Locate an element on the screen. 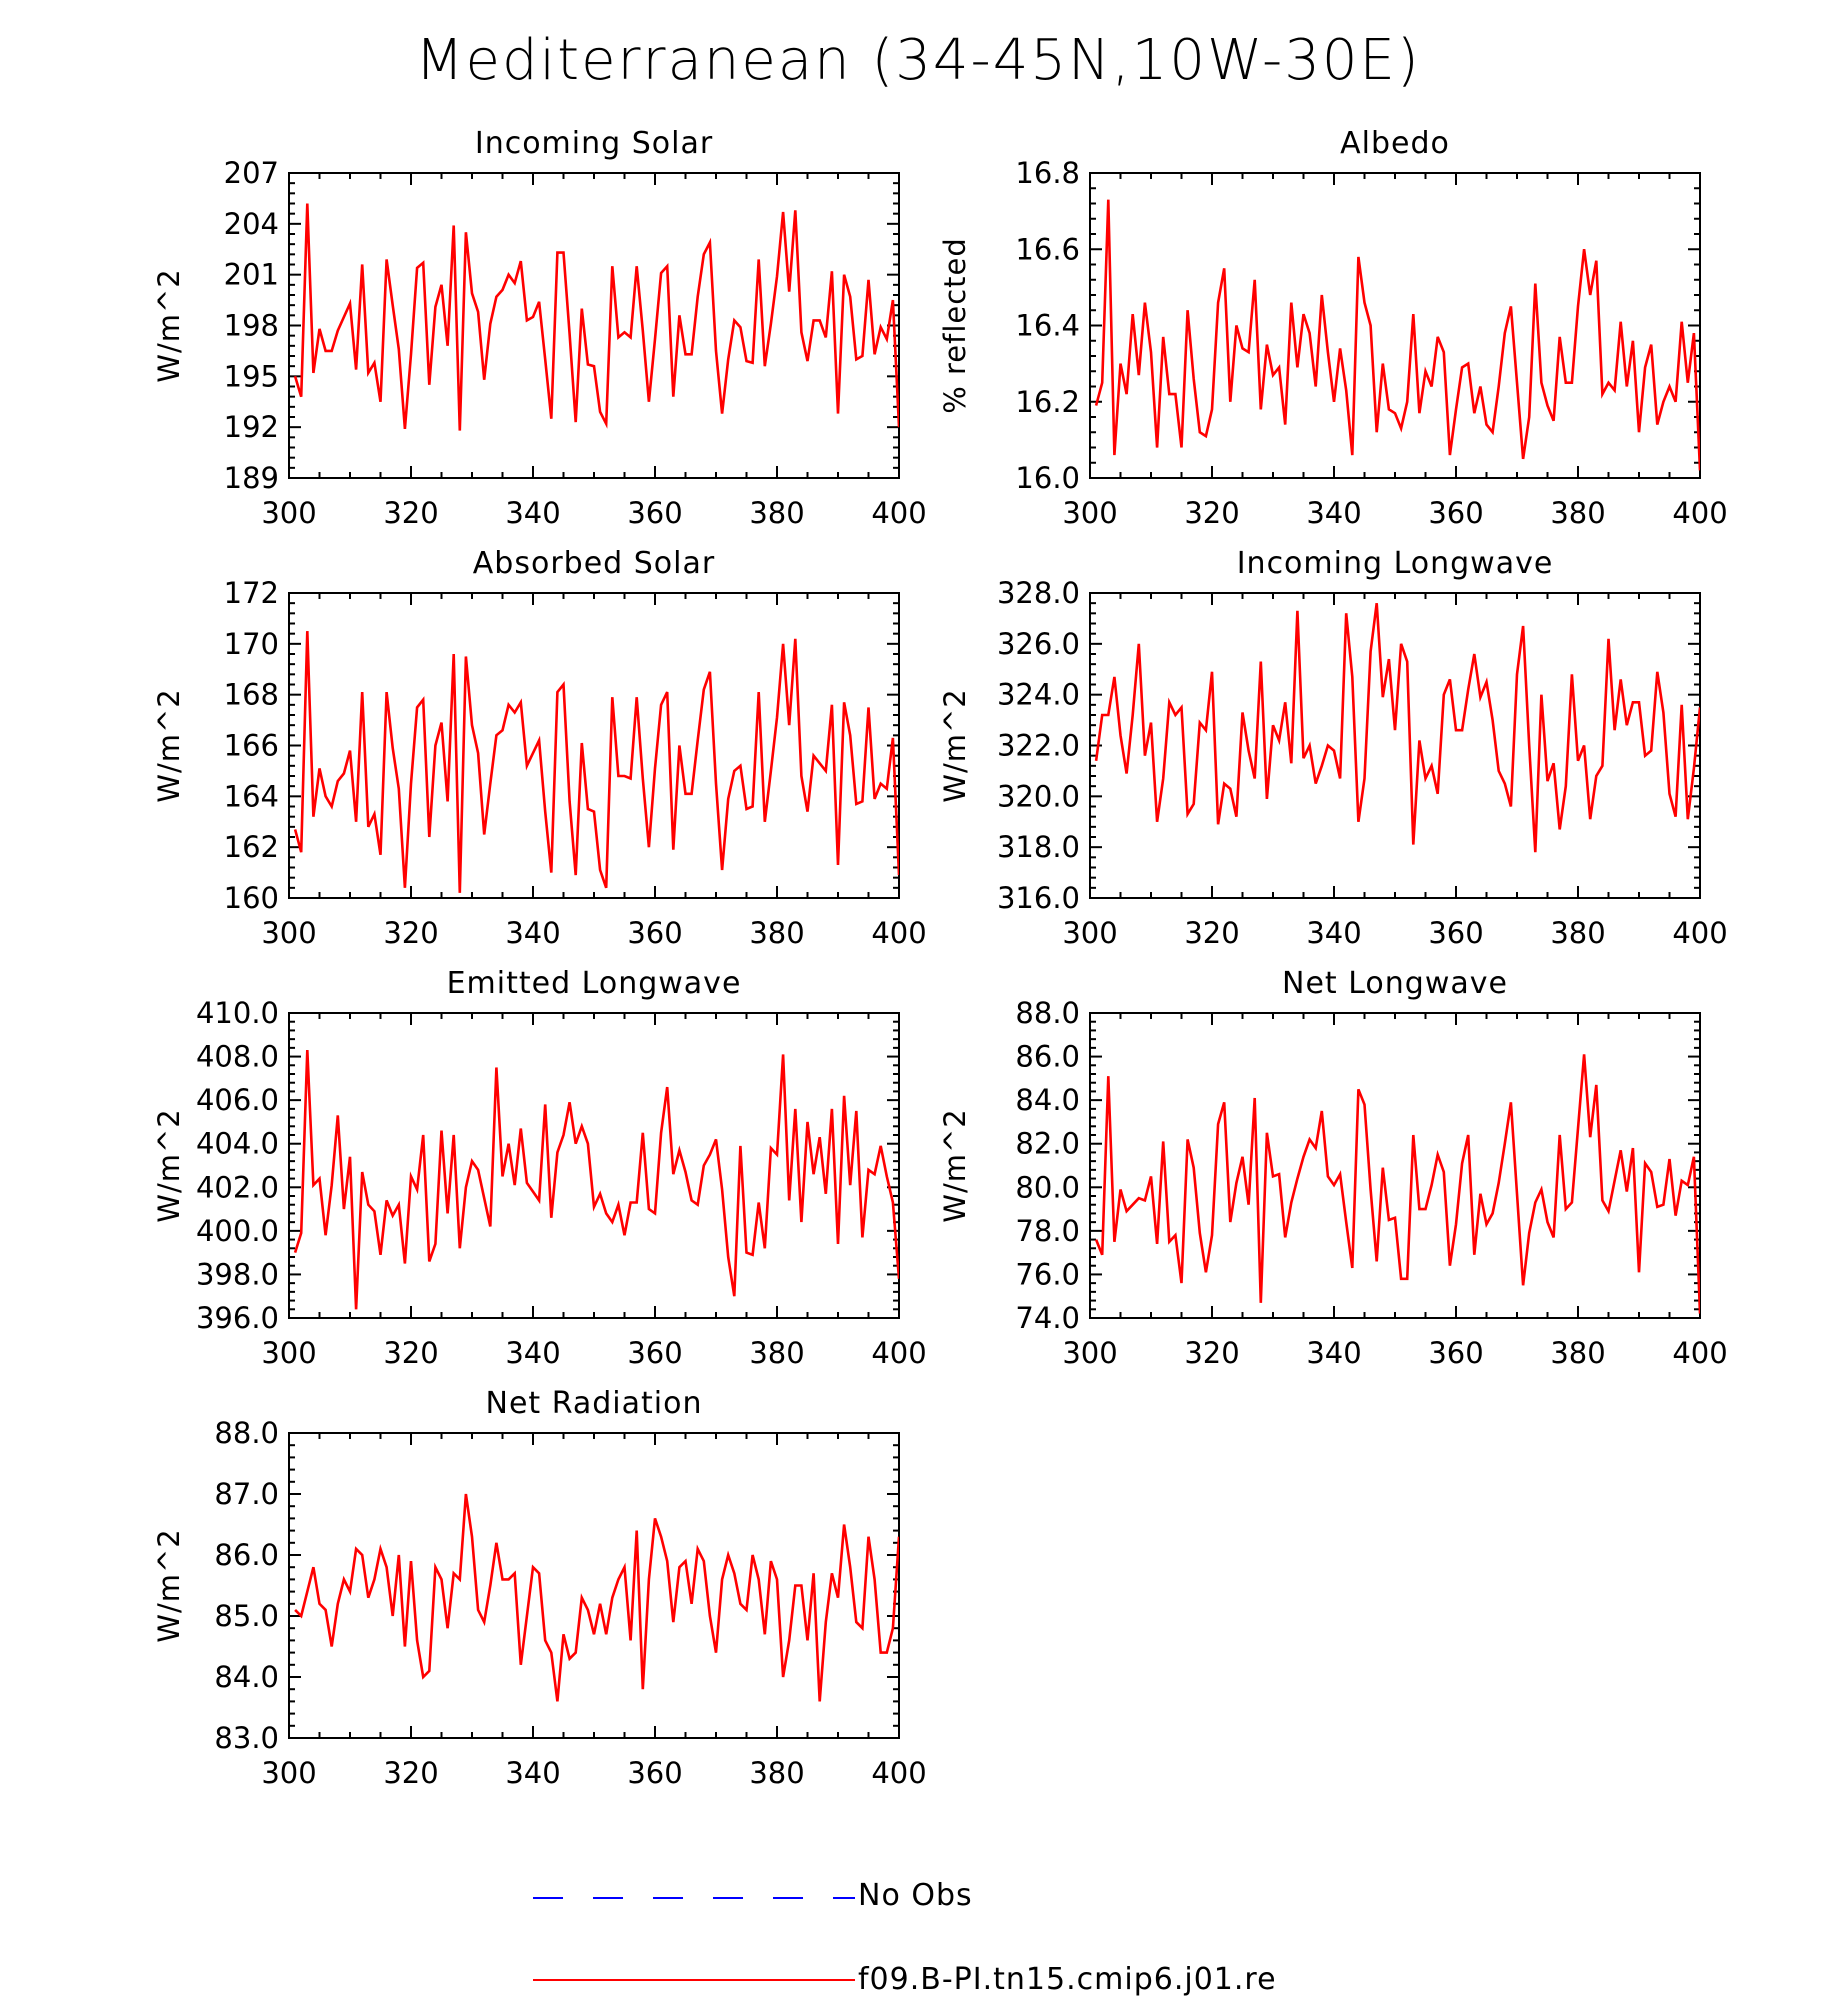 This screenshot has width=1836, height=2007. y-tick-label: 83.0 is located at coordinates (246, 1738).